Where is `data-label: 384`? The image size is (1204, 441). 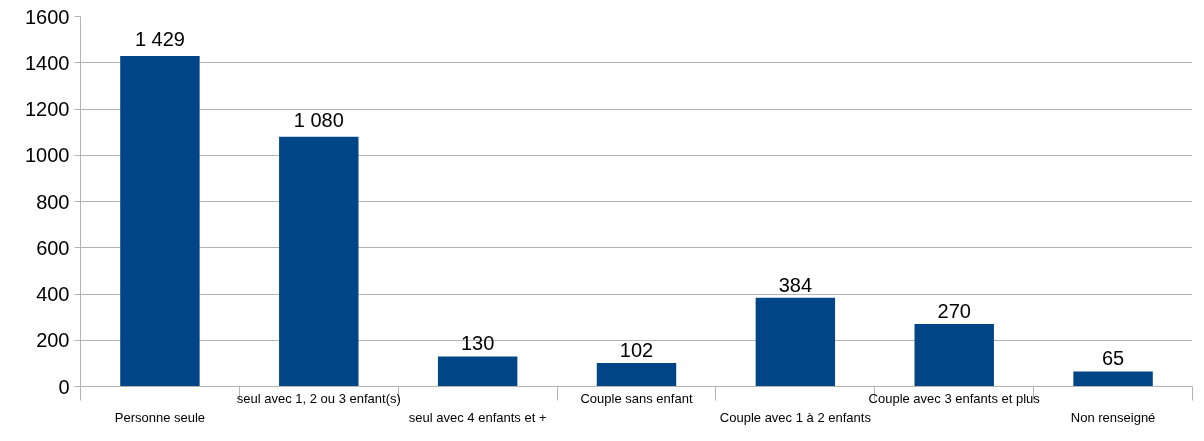 data-label: 384 is located at coordinates (795, 284).